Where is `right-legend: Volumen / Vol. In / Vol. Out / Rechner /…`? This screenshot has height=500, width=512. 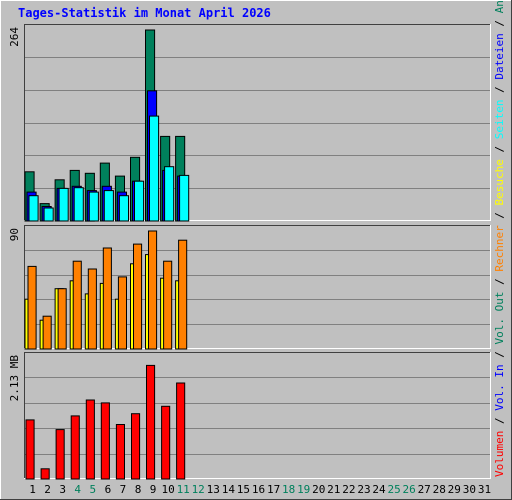 right-legend: Volumen / Vol. In / Vol. Out / Rechner /… is located at coordinates (499, 238).